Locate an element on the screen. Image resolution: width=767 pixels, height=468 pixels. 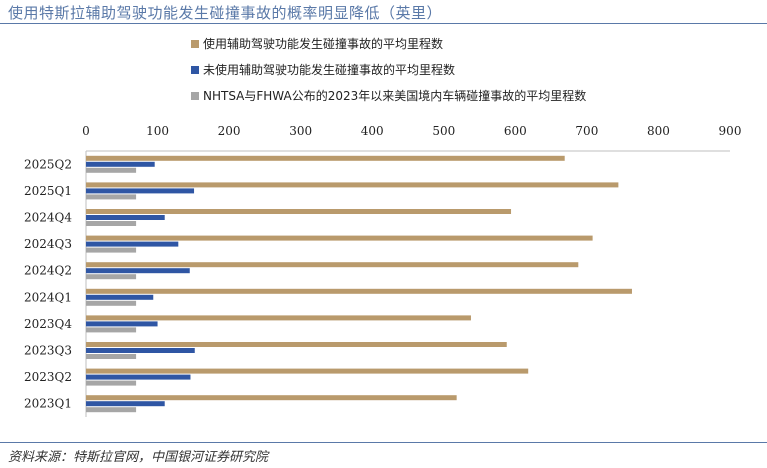
bar-series2-2025Q1 is located at coordinates (140, 191).